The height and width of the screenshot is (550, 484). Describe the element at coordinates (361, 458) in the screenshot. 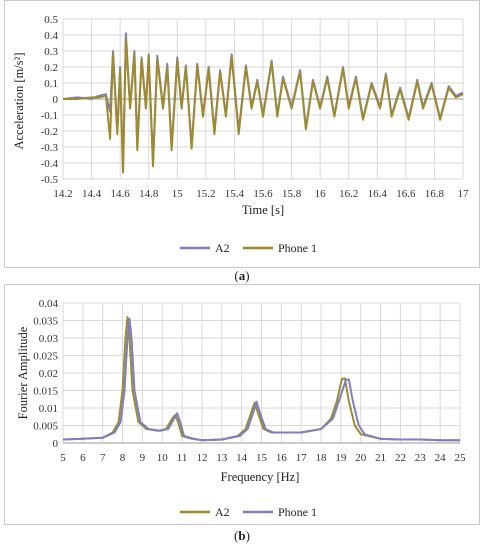

I see `chart-b-x-tick-label: 20` at that location.